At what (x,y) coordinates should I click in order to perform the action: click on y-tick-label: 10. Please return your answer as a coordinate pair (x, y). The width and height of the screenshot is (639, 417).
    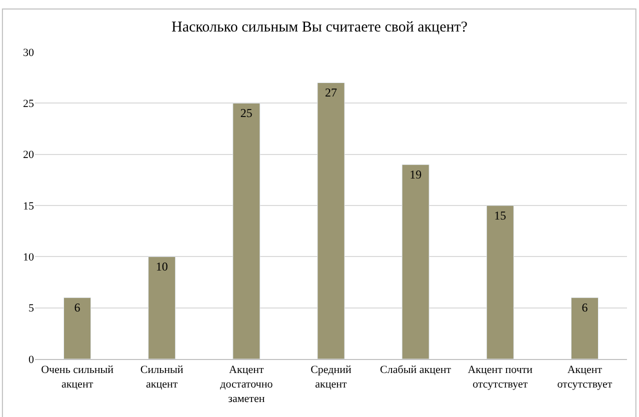
    Looking at the image, I should click on (28, 258).